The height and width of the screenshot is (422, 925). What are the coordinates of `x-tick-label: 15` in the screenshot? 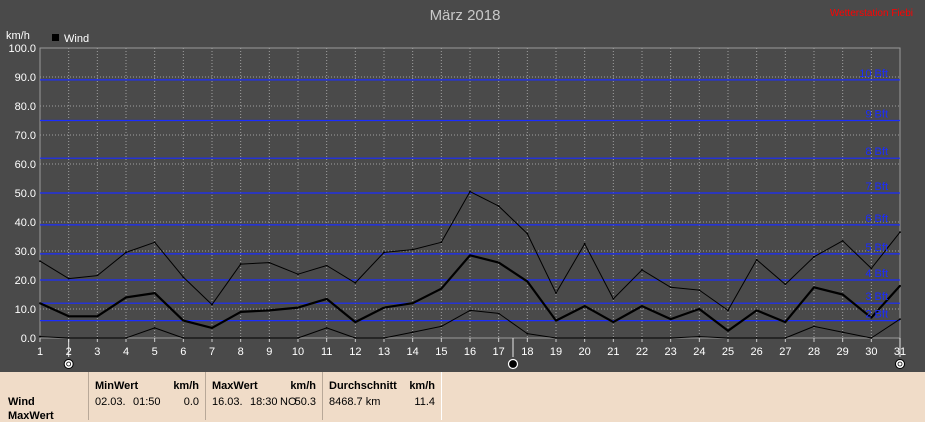 It's located at (441, 352).